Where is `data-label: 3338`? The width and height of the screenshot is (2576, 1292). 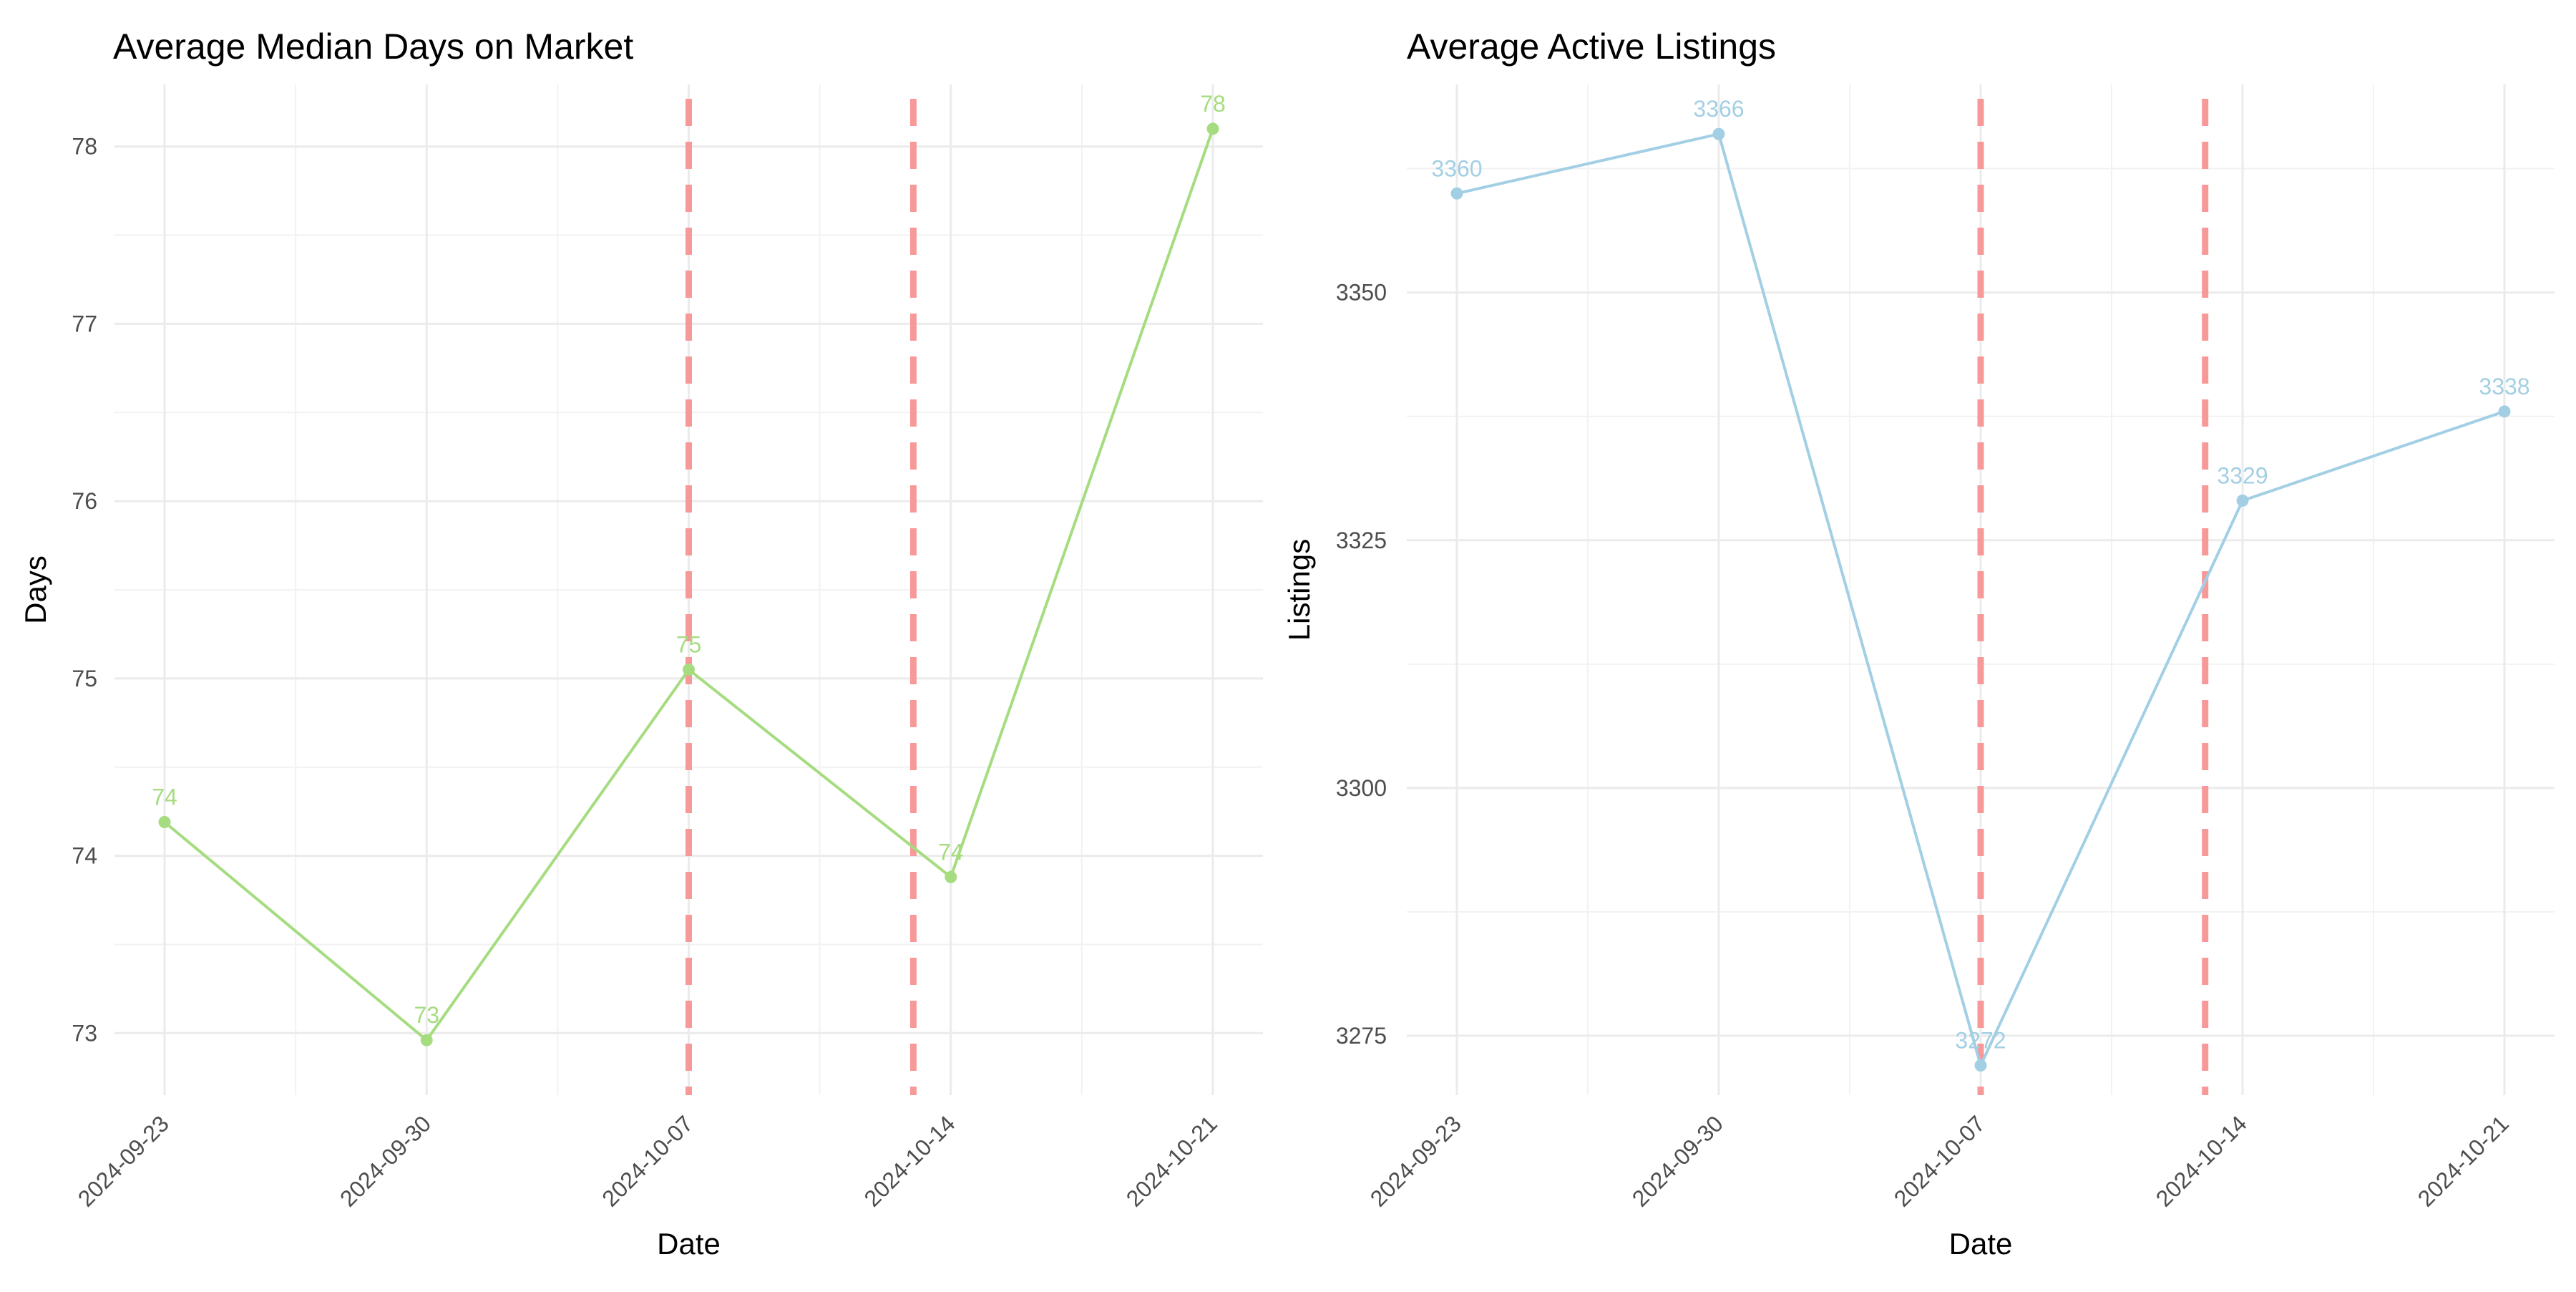 data-label: 3338 is located at coordinates (2504, 386).